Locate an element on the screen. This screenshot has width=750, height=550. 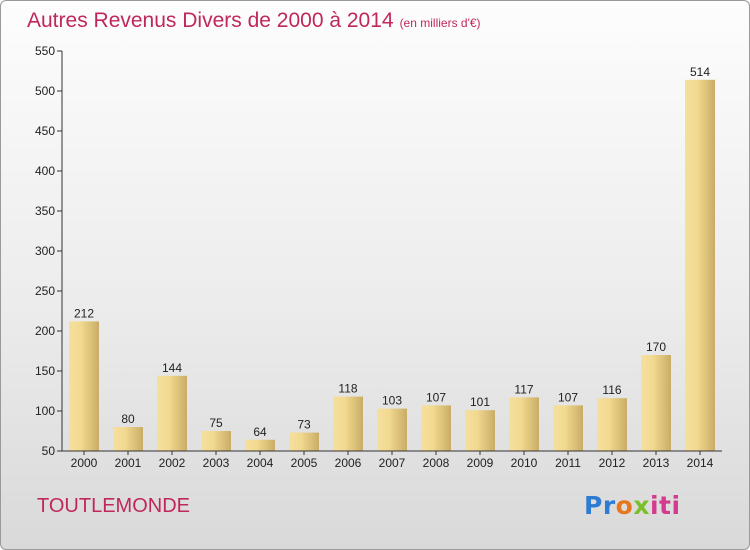
logo-part-3: x is located at coordinates (641, 505).